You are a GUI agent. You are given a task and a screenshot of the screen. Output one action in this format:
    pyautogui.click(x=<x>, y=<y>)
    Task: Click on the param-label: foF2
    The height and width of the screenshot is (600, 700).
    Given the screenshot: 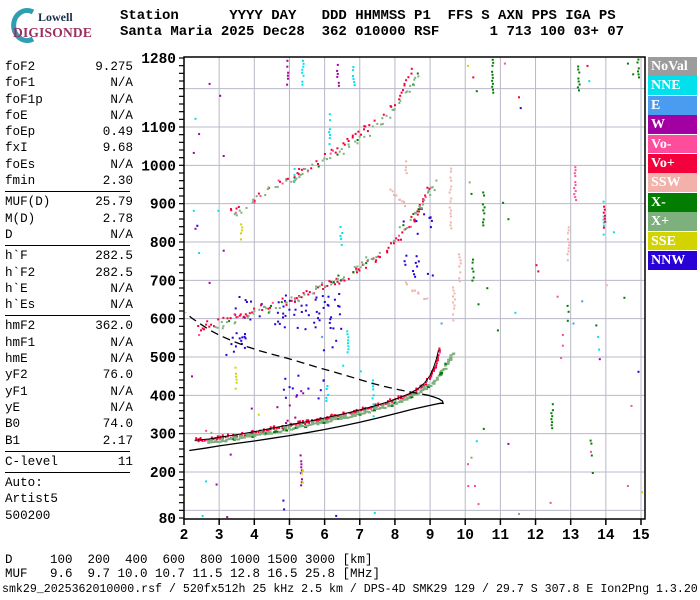 What is the action you would take?
    pyautogui.click(x=20, y=67)
    